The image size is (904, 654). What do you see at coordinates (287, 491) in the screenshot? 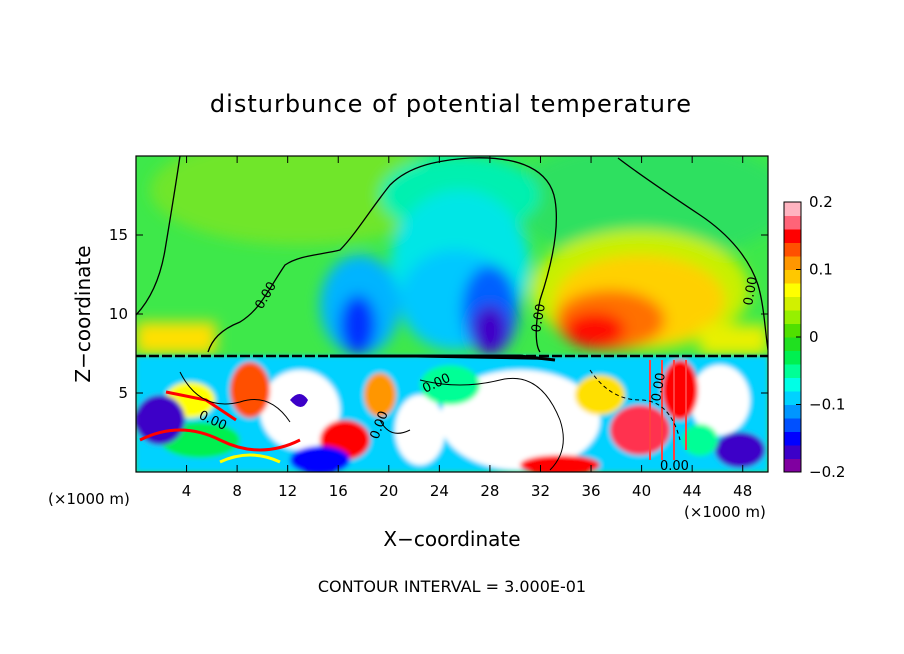
I see `x-tick-label: 12` at bounding box center [287, 491].